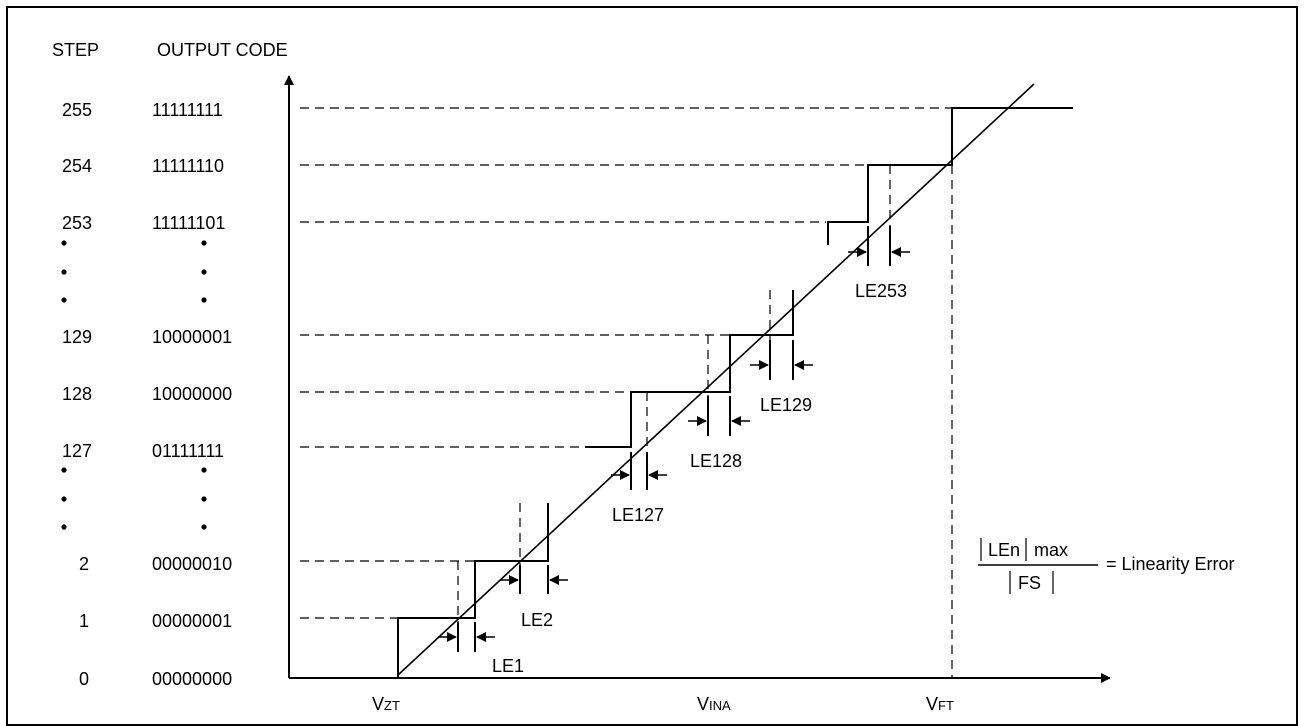 This screenshot has height=726, width=1304. What do you see at coordinates (77, 110) in the screenshot?
I see `step-label: 255` at bounding box center [77, 110].